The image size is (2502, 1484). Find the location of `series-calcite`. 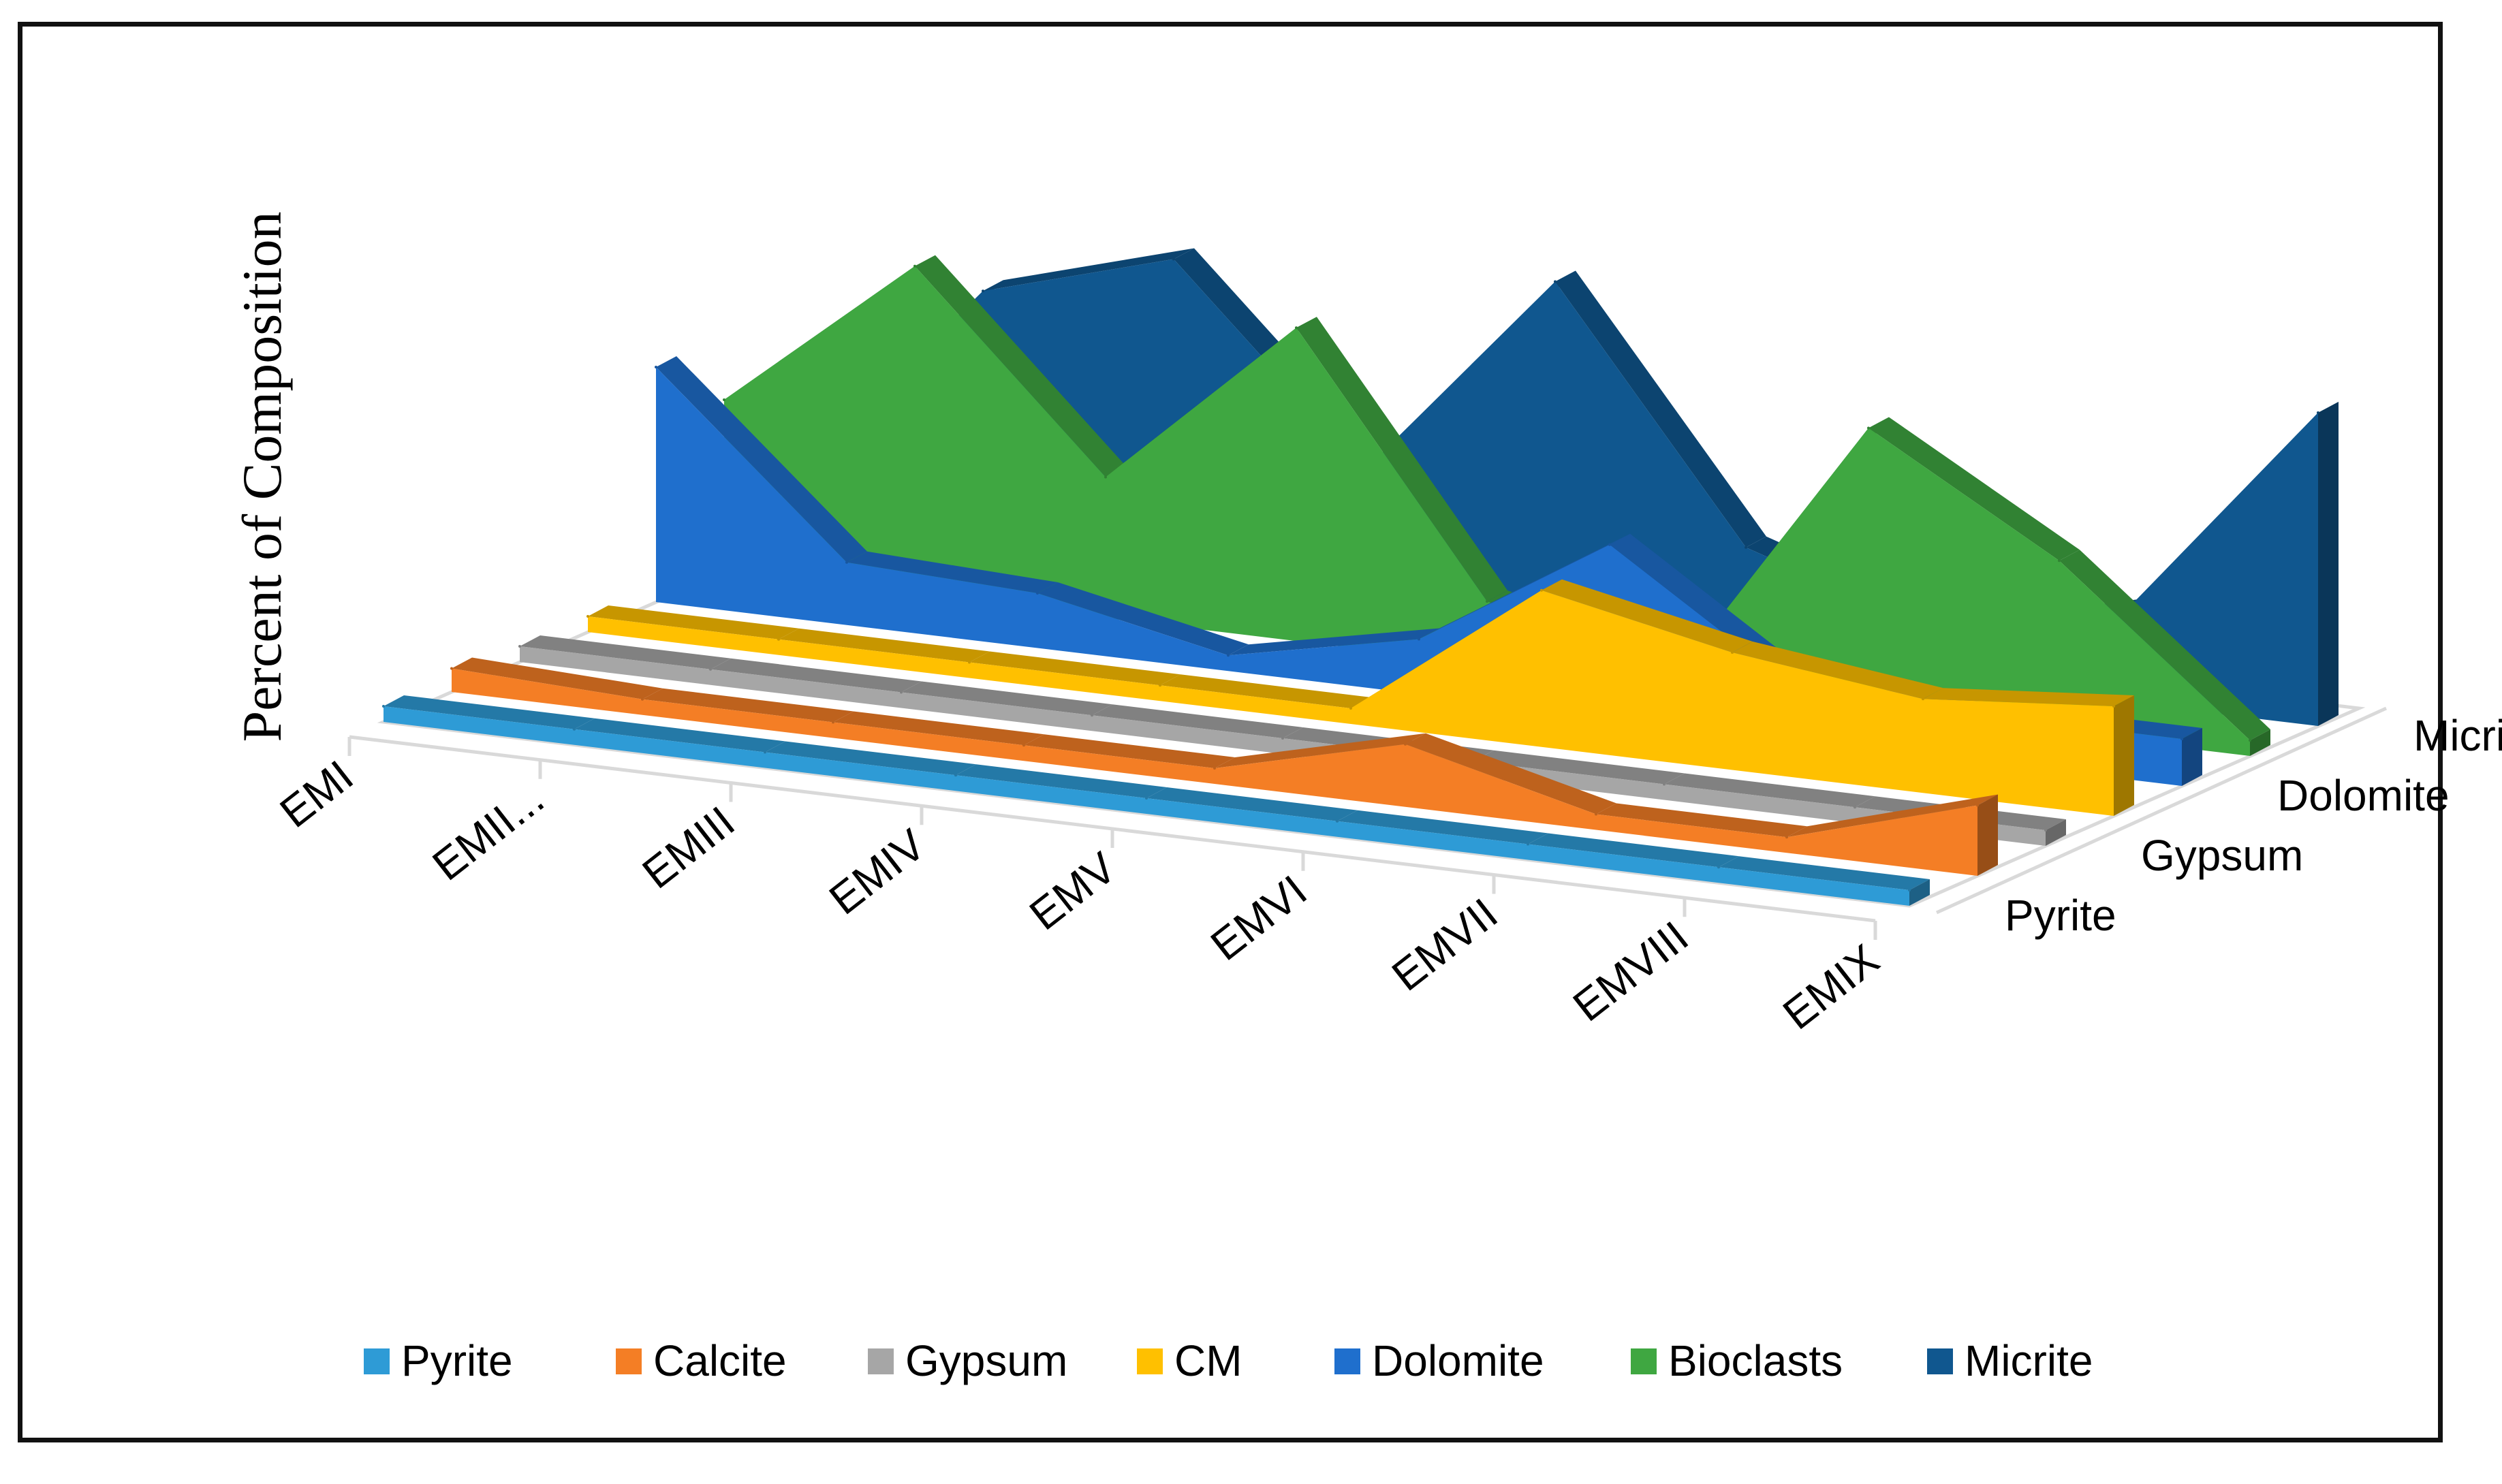

series-calcite is located at coordinates (1224, 766).